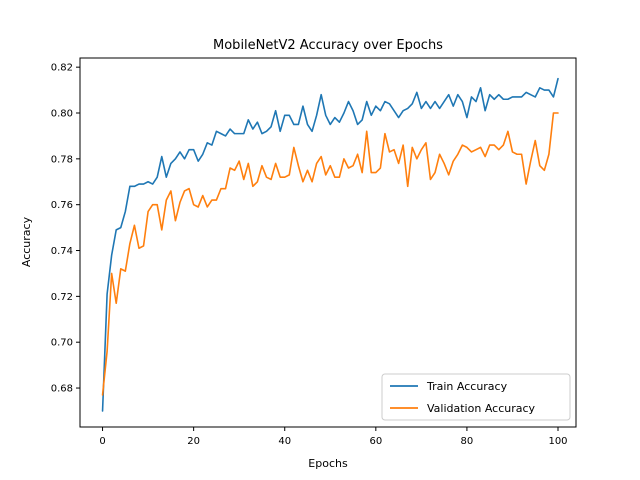  What do you see at coordinates (328, 463) in the screenshot?
I see `x-axis-label: Epochs` at bounding box center [328, 463].